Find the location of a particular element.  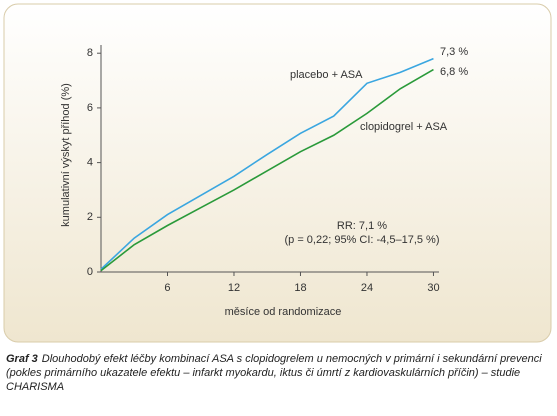

x-tick-label: 18 is located at coordinates (300, 288).